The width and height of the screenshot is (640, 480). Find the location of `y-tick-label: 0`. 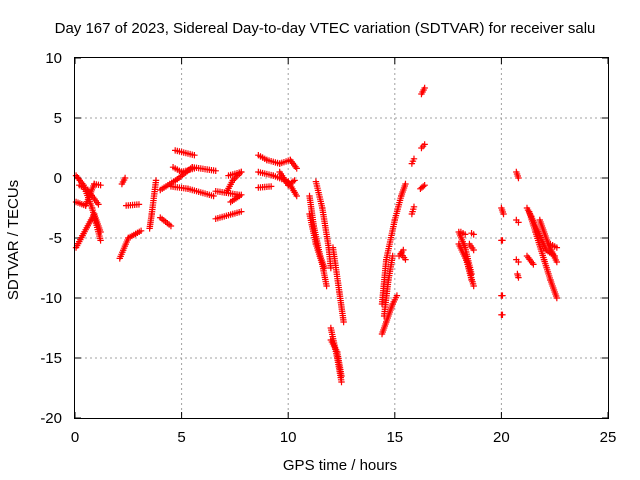

y-tick-label: 0 is located at coordinates (58, 178).